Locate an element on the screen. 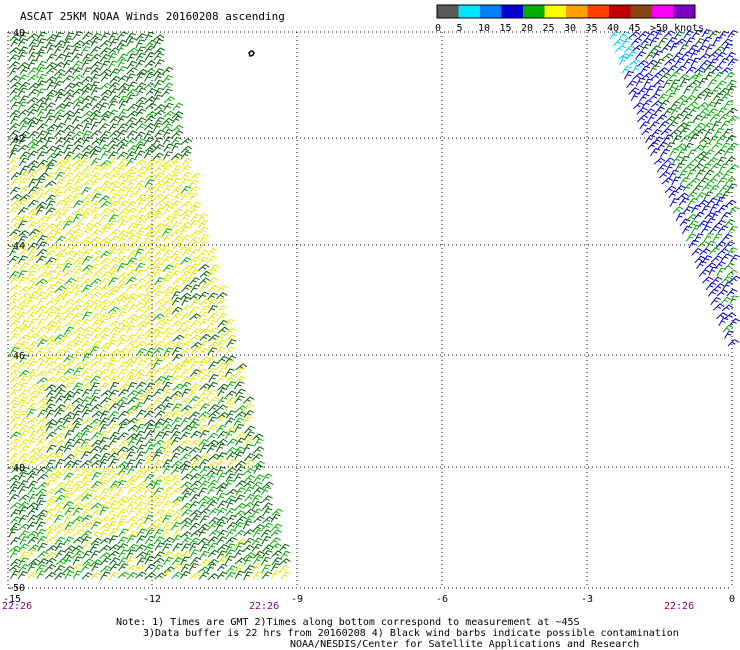 The width and height of the screenshot is (740, 650). time-label: 22:26 is located at coordinates (17, 606).